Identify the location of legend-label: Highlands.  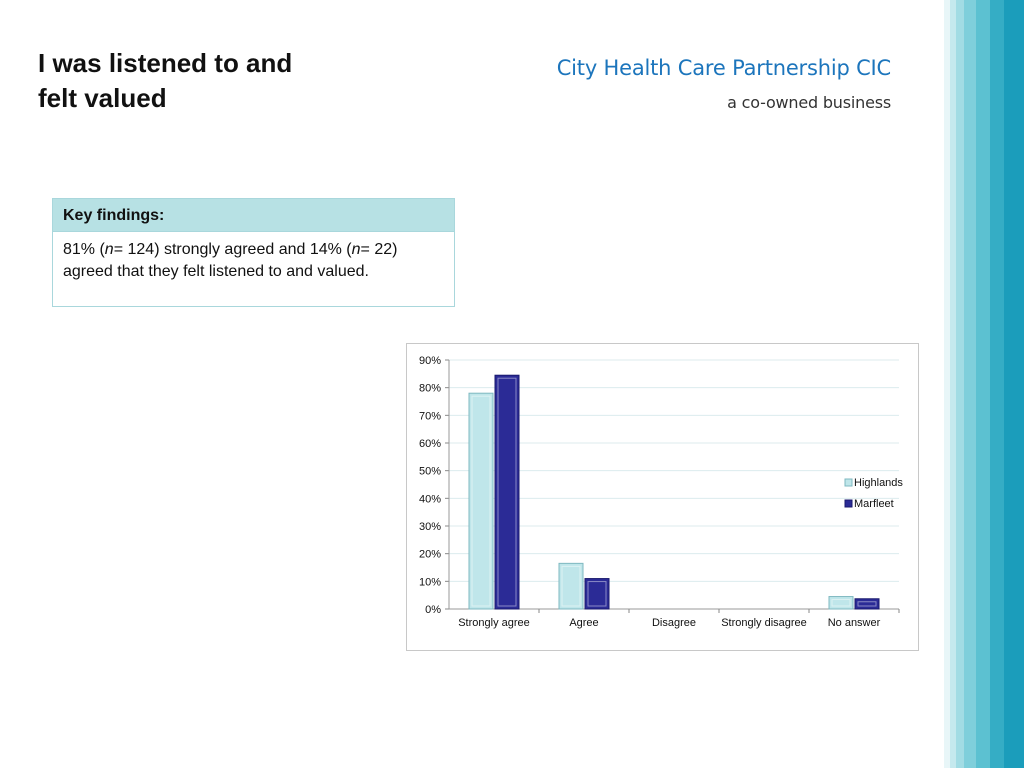
(878, 483).